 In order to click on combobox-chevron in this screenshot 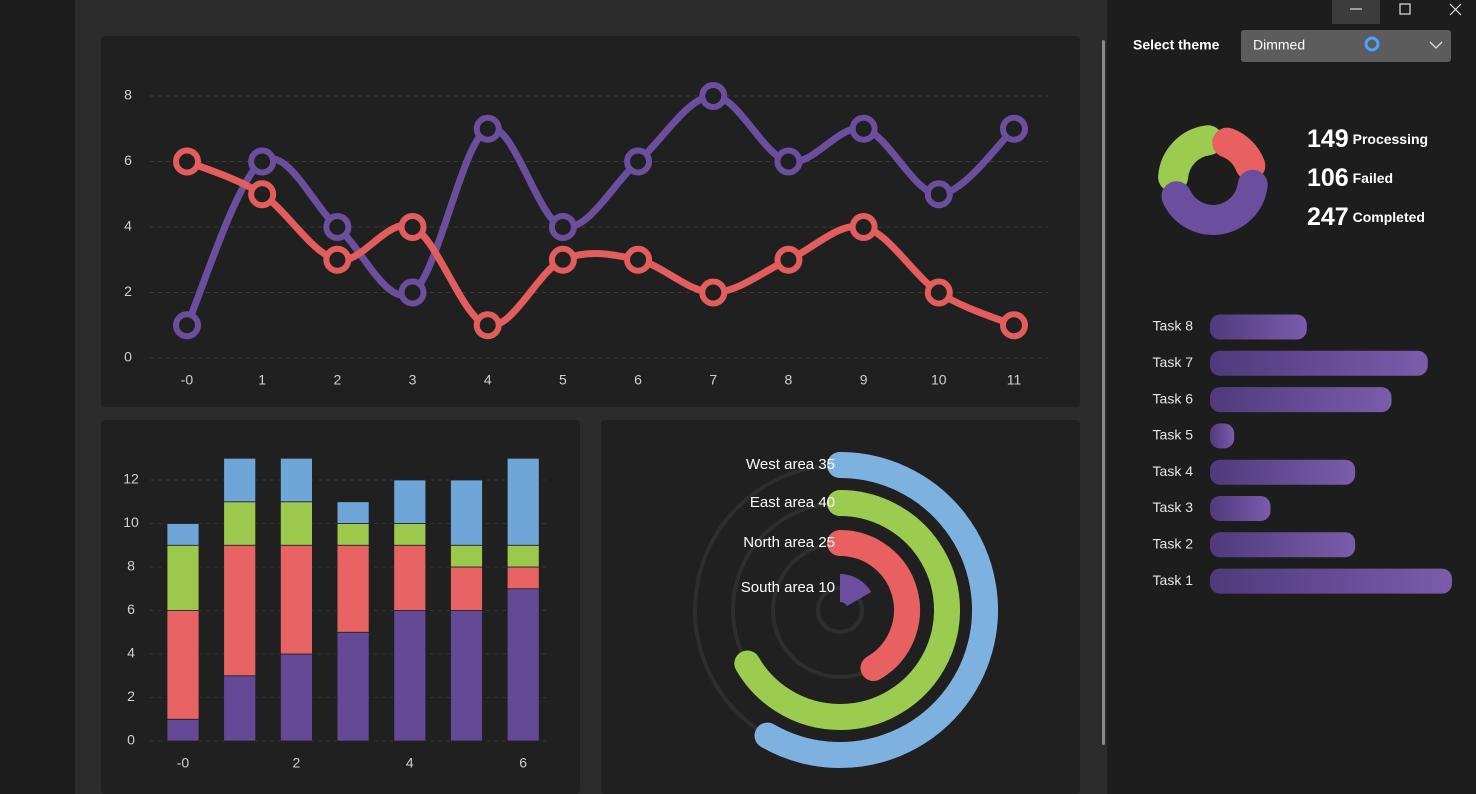, I will do `click(1436, 45)`.